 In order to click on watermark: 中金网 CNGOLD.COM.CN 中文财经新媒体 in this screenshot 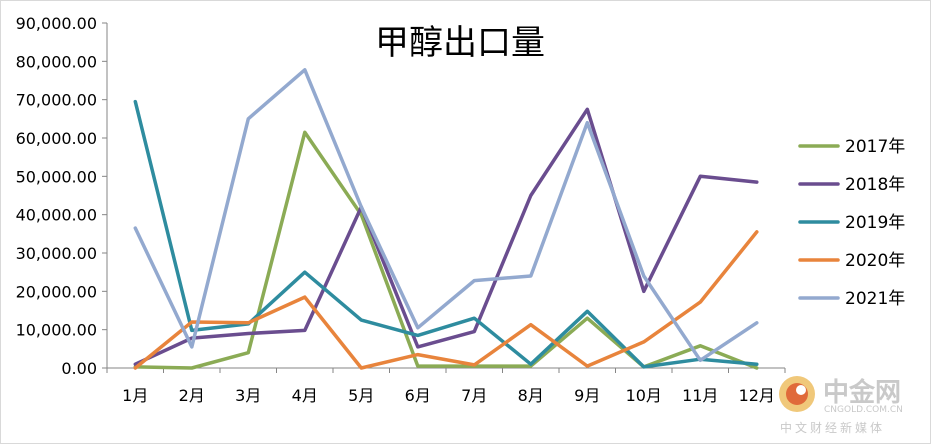, I will do `click(841, 405)`.